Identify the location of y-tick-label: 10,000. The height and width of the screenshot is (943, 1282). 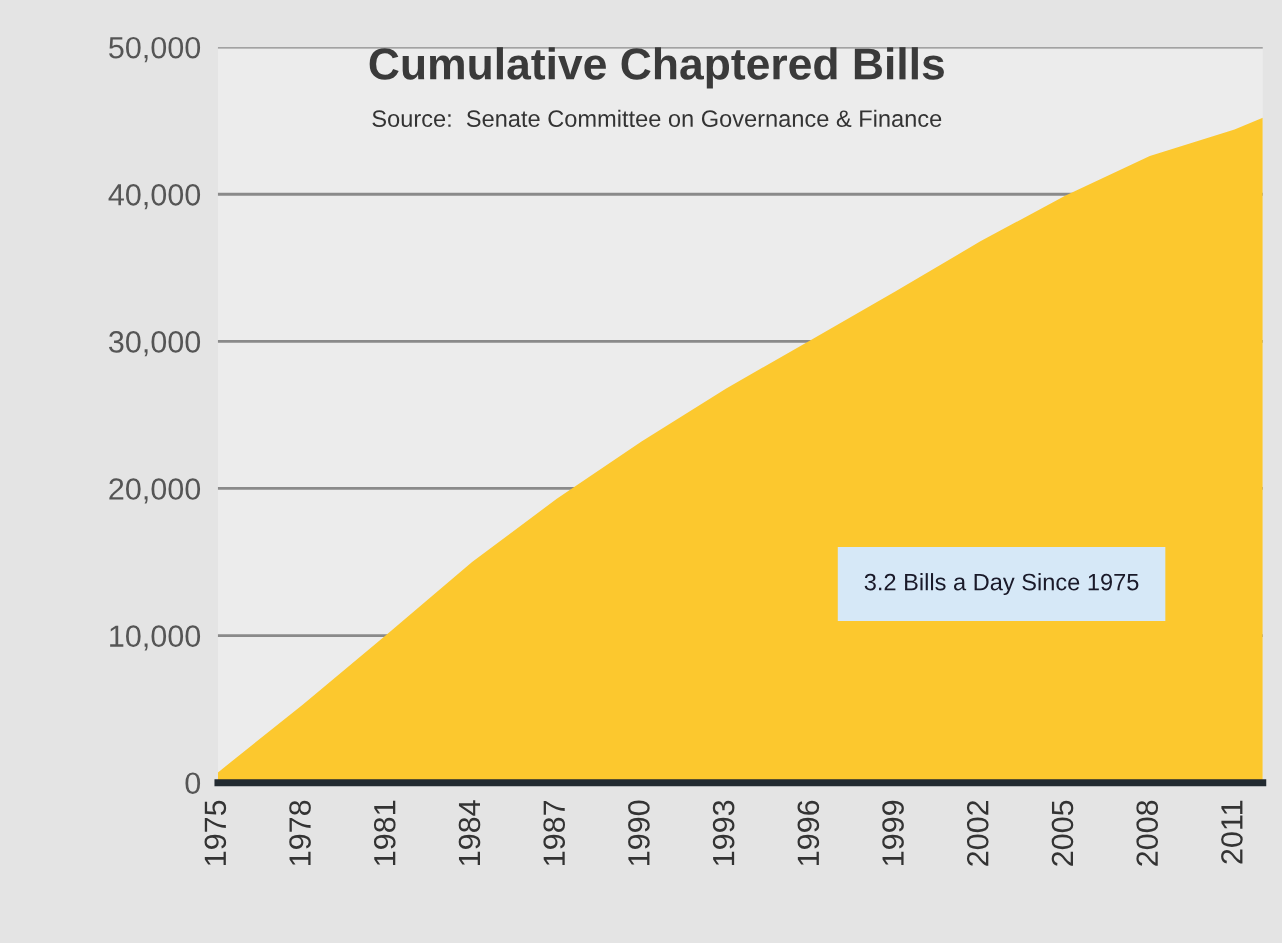
(155, 638).